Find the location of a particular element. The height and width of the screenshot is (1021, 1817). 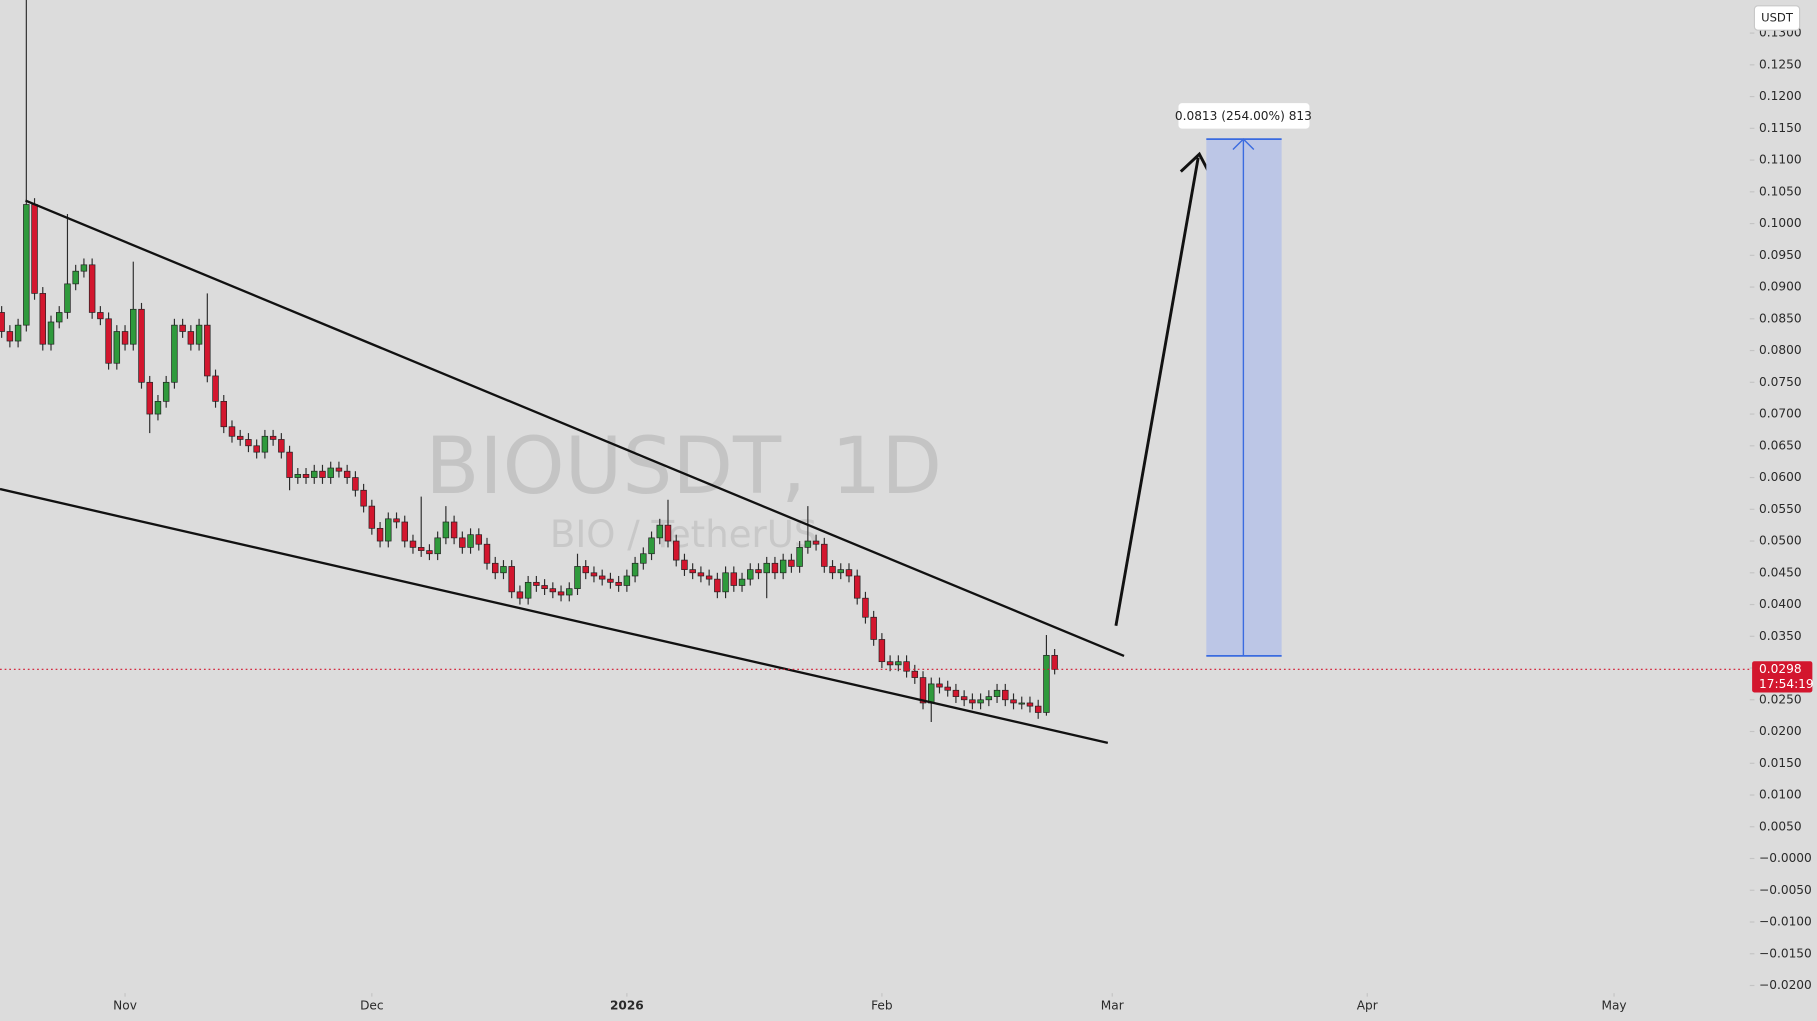

y-tick-label: 0.0450 is located at coordinates (1780, 572).